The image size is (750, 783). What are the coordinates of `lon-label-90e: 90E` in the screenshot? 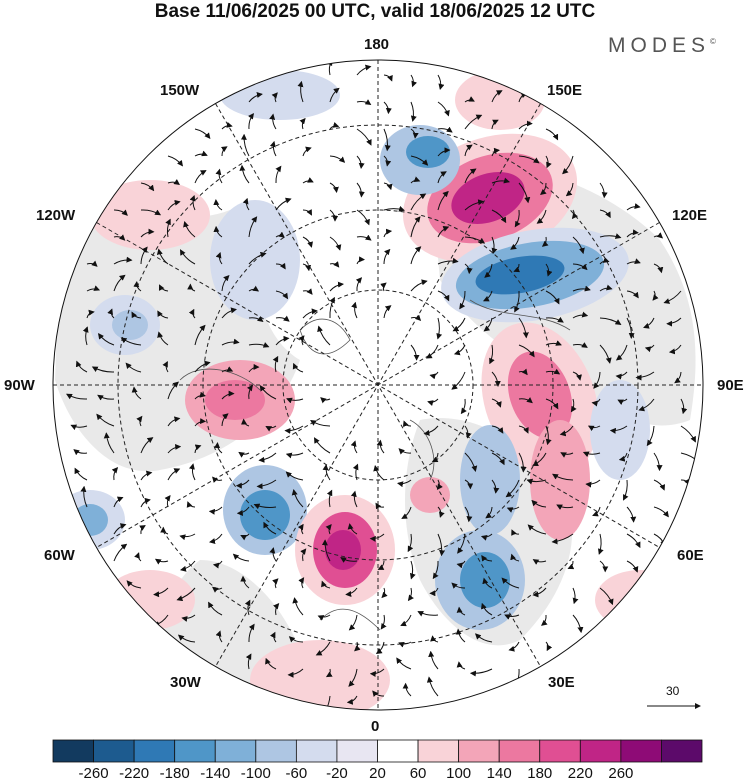 It's located at (730, 385).